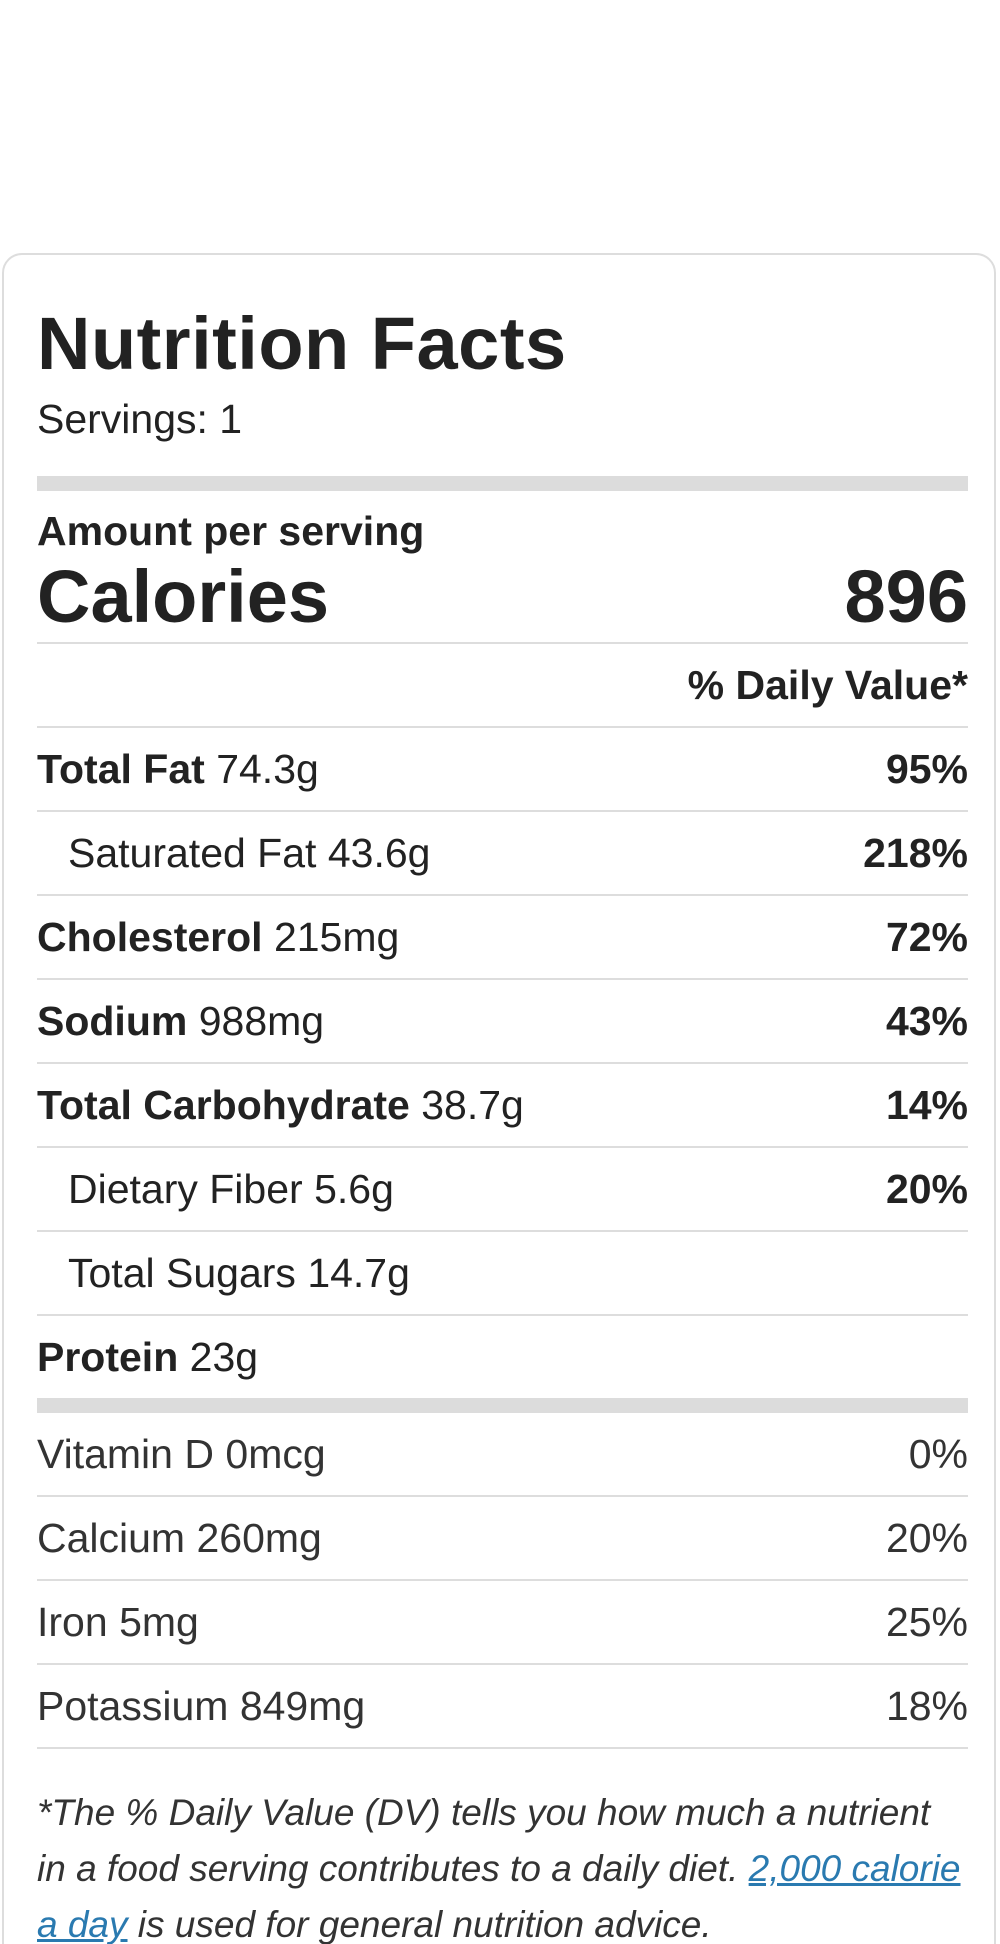 The width and height of the screenshot is (1000, 1944). What do you see at coordinates (502, 770) in the screenshot?
I see `nutrient-row-total-fat: Total Fat 74.3g 95%` at bounding box center [502, 770].